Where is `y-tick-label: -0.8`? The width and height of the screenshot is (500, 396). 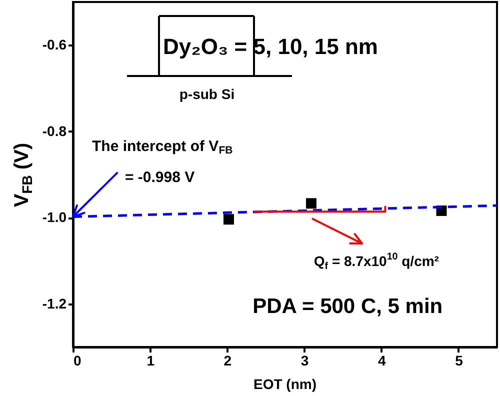
y-tick-label: -0.8 is located at coordinates (54, 130).